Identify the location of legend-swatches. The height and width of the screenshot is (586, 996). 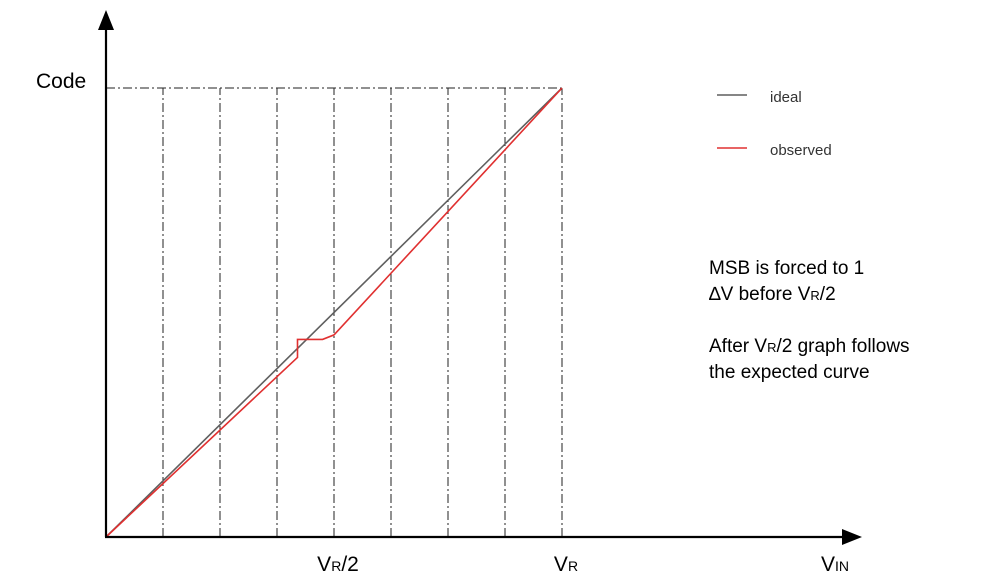
(732, 121).